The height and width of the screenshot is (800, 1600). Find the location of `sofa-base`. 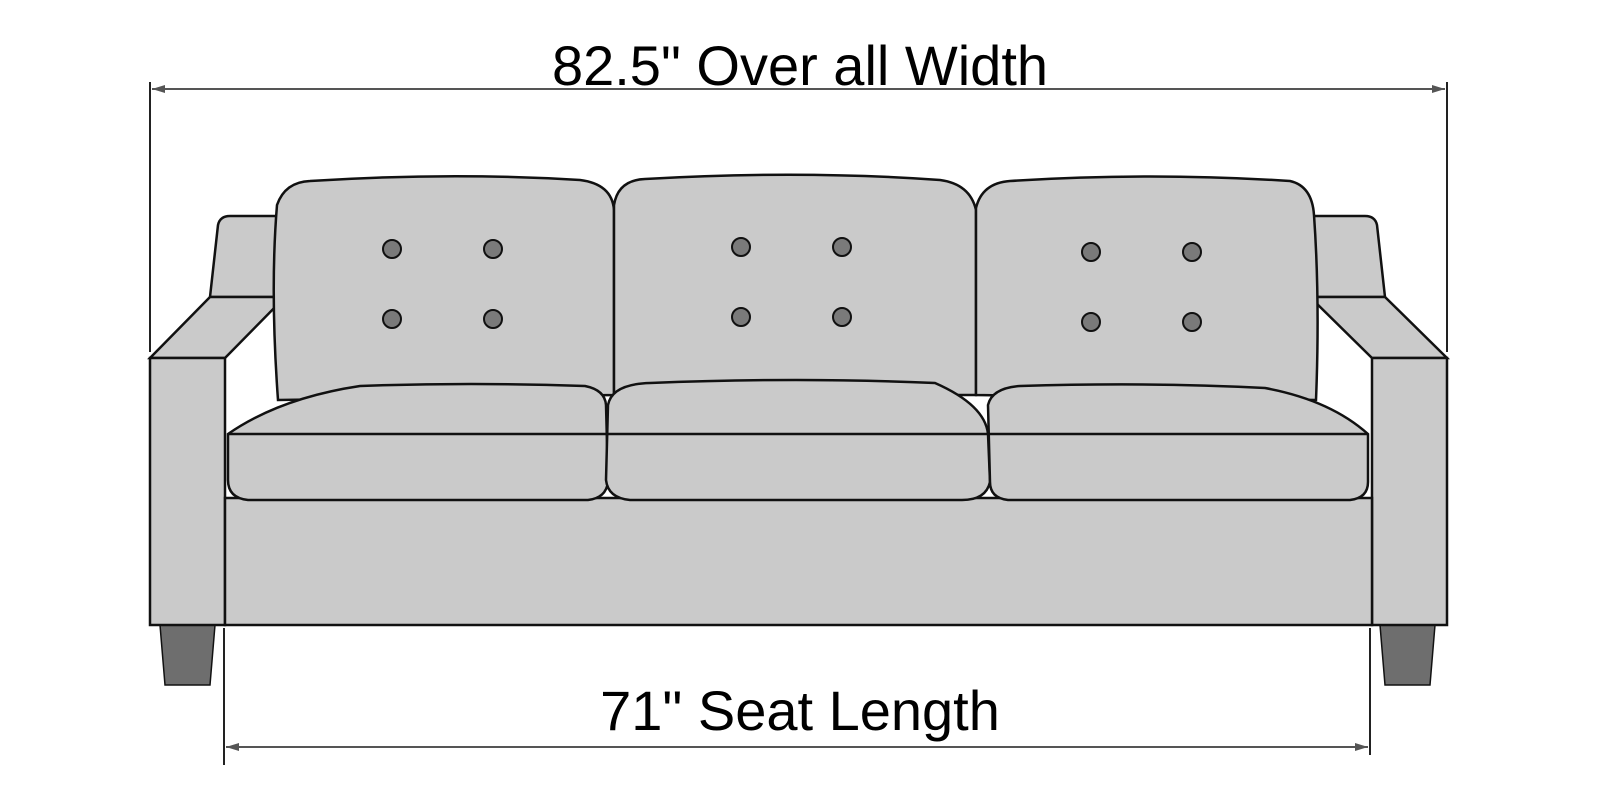

sofa-base is located at coordinates (798, 561).